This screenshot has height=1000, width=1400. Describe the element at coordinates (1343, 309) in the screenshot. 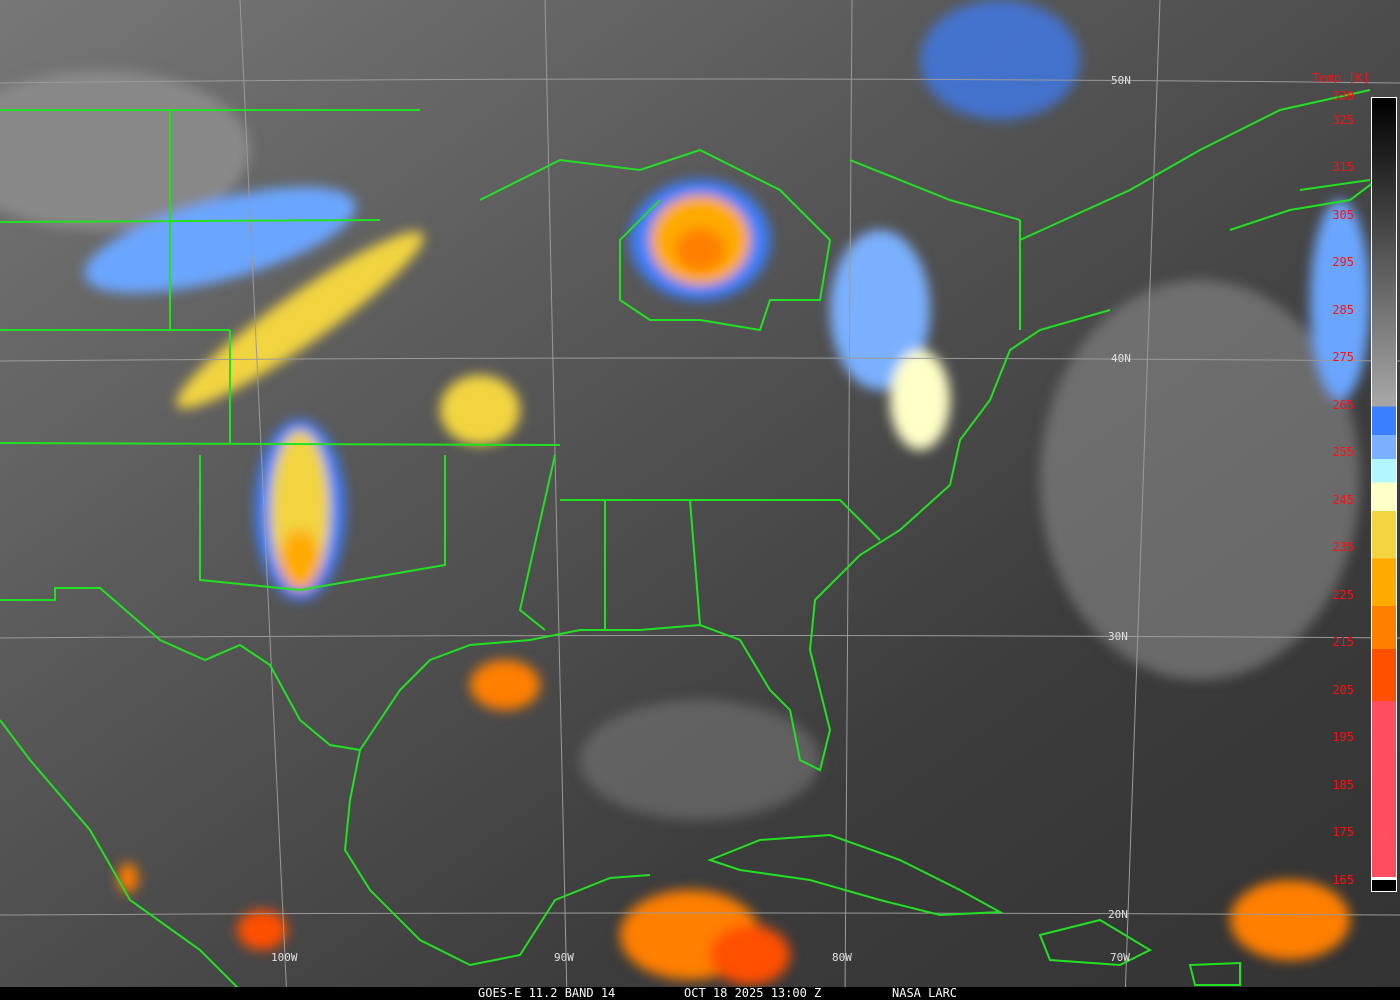

I see `colorbar-tick-label: 285` at that location.